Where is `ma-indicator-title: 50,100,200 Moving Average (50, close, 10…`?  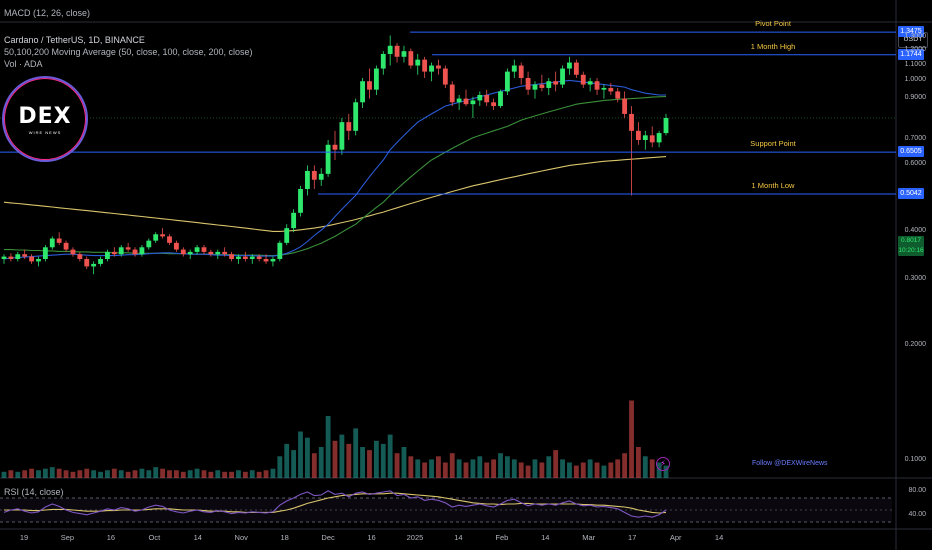 ma-indicator-title: 50,100,200 Moving Average (50, close, 10… is located at coordinates (128, 52).